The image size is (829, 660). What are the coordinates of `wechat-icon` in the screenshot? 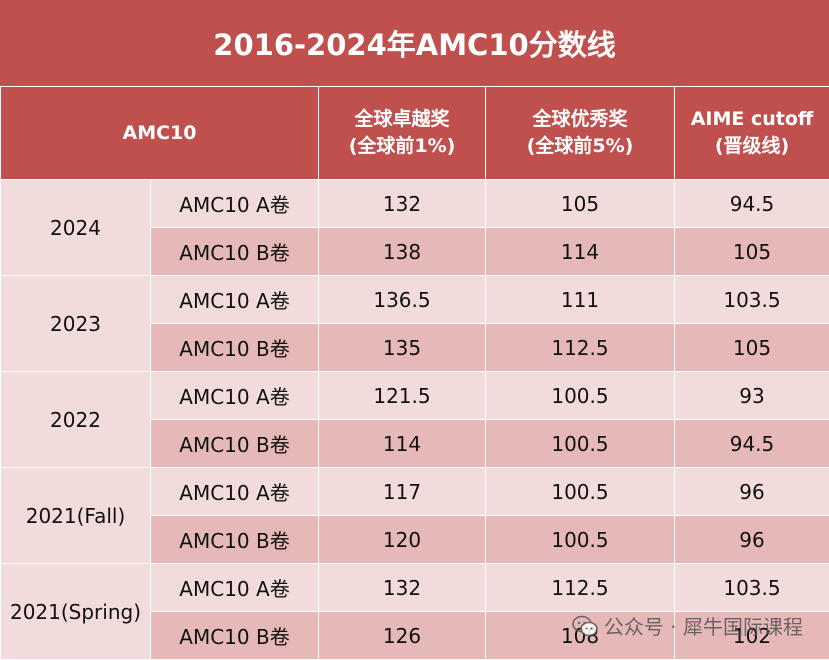 It's located at (585, 626).